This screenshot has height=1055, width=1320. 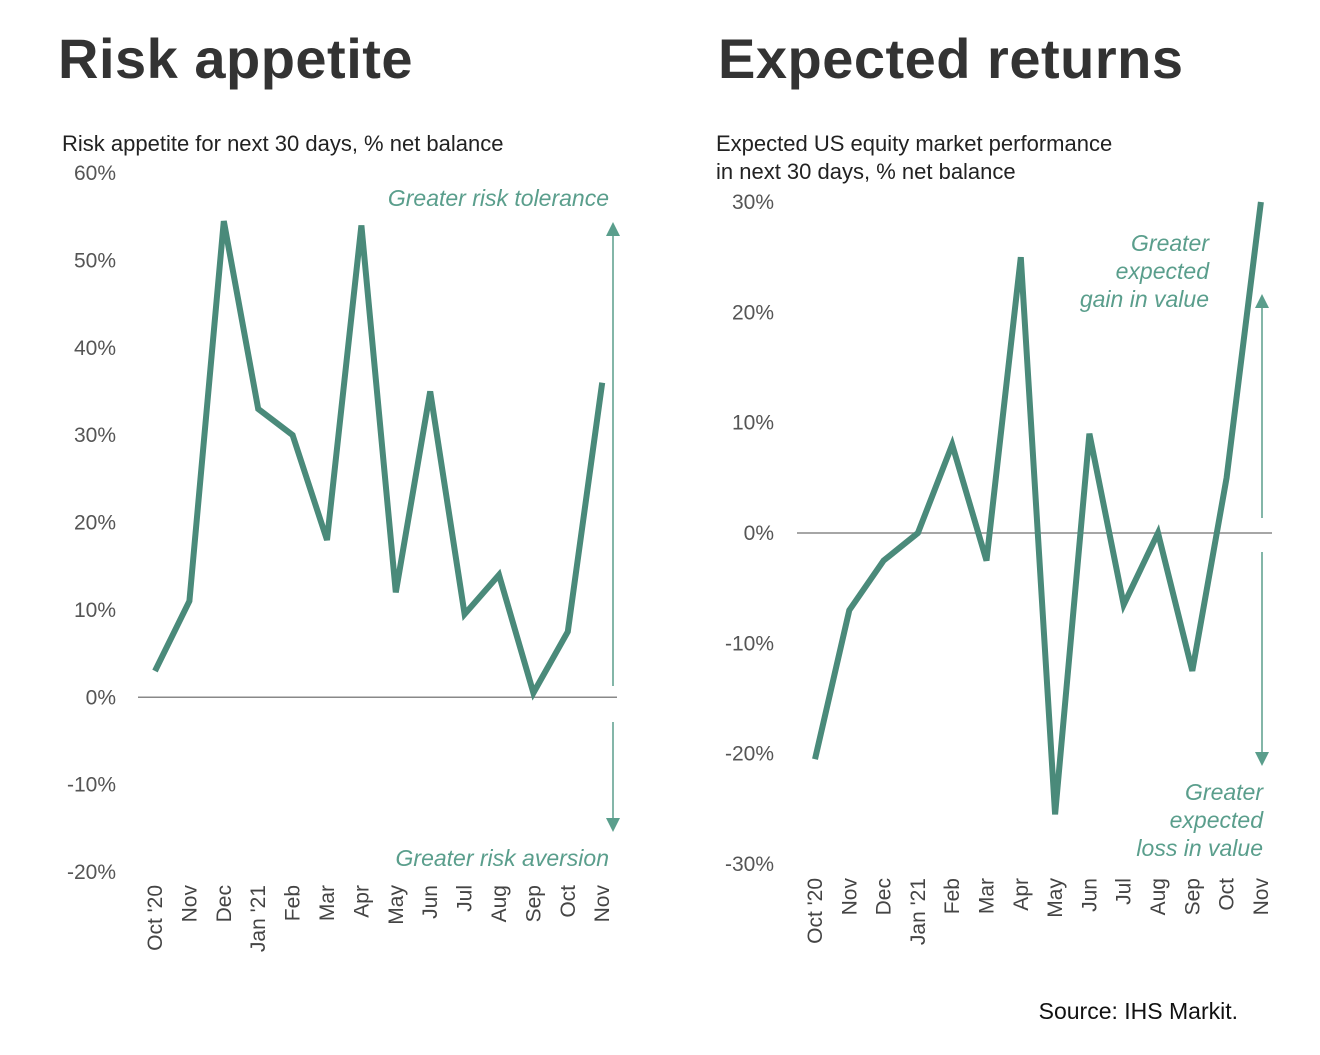 I want to click on expected-returns-subtitle-line-1: Expected US equity market performance, so click(x=914, y=143).